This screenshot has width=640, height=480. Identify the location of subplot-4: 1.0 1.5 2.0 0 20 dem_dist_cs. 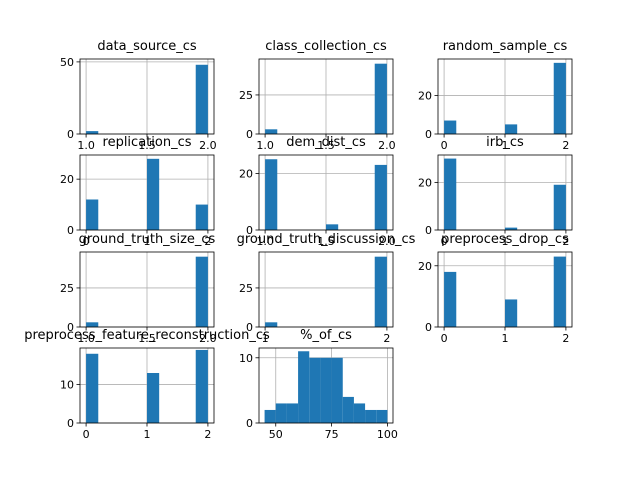
(317, 191).